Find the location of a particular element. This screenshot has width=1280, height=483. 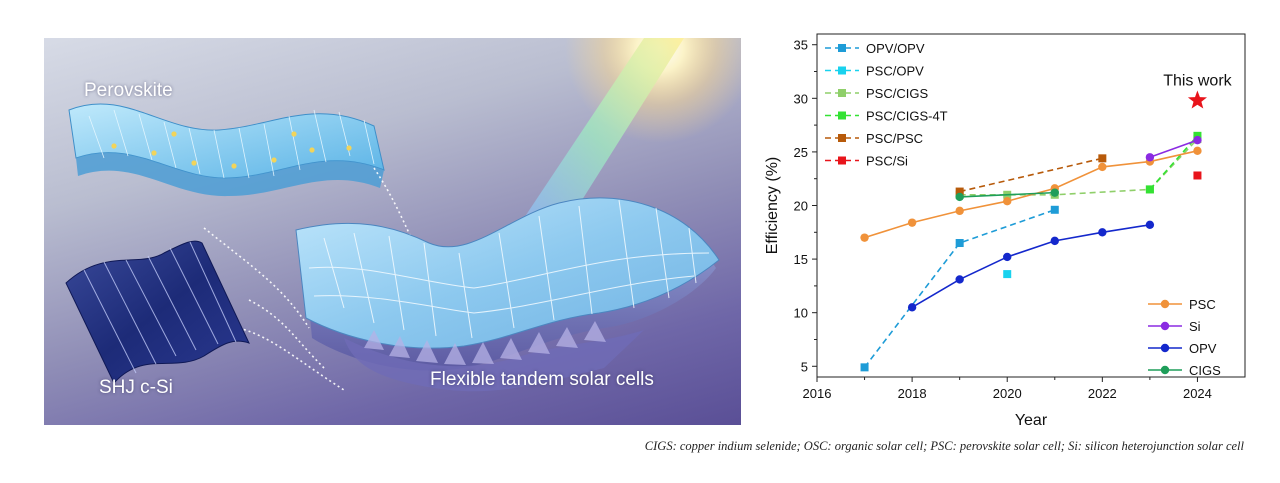

x-tick-label: 2018 is located at coordinates (912, 393).